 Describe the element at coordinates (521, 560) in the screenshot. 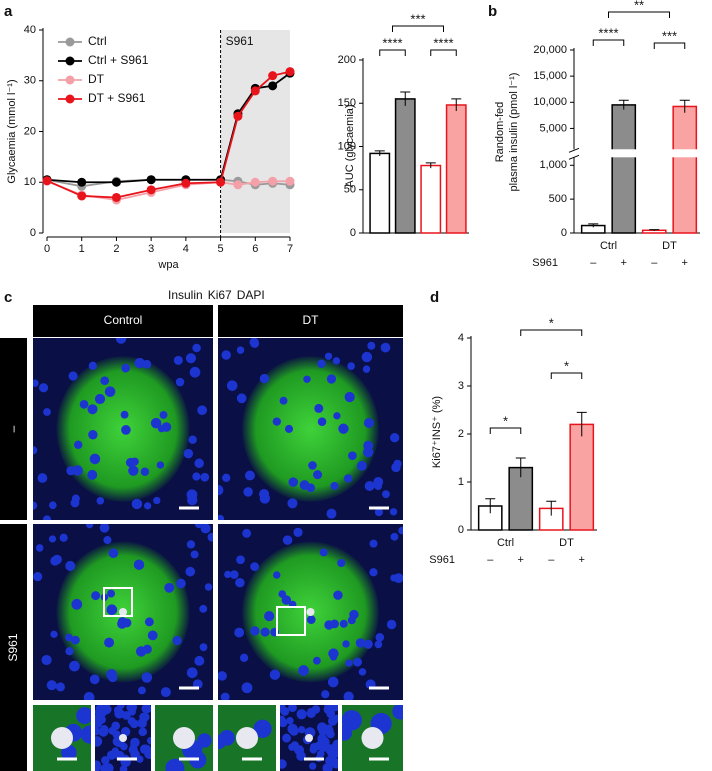

I see `x-tick-label: +` at that location.